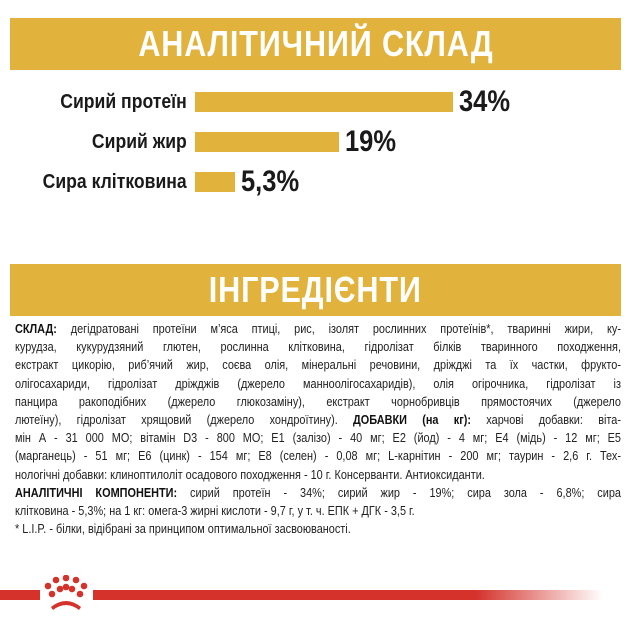 This screenshot has height=630, width=637. What do you see at coordinates (103, 492) in the screenshot?
I see `section-label: АНАЛІТИЧНІ КОМПОНЕНТИ:` at bounding box center [103, 492].